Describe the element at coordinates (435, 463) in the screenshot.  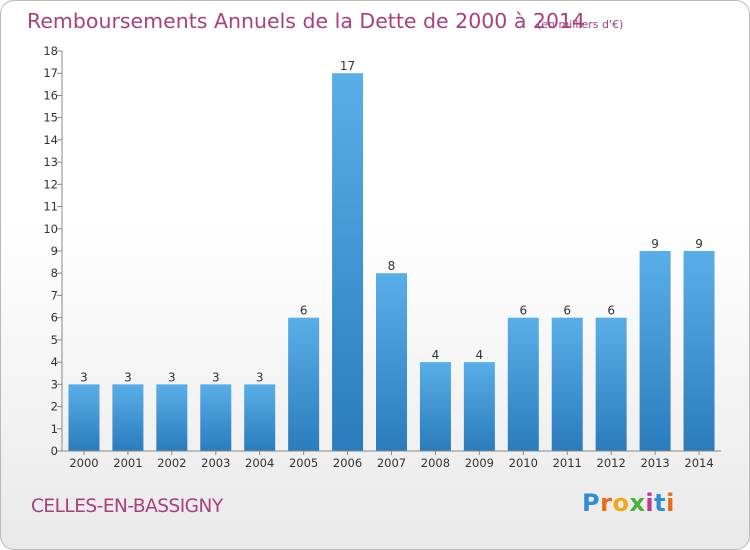
I see `x-tick-label: 2008` at that location.